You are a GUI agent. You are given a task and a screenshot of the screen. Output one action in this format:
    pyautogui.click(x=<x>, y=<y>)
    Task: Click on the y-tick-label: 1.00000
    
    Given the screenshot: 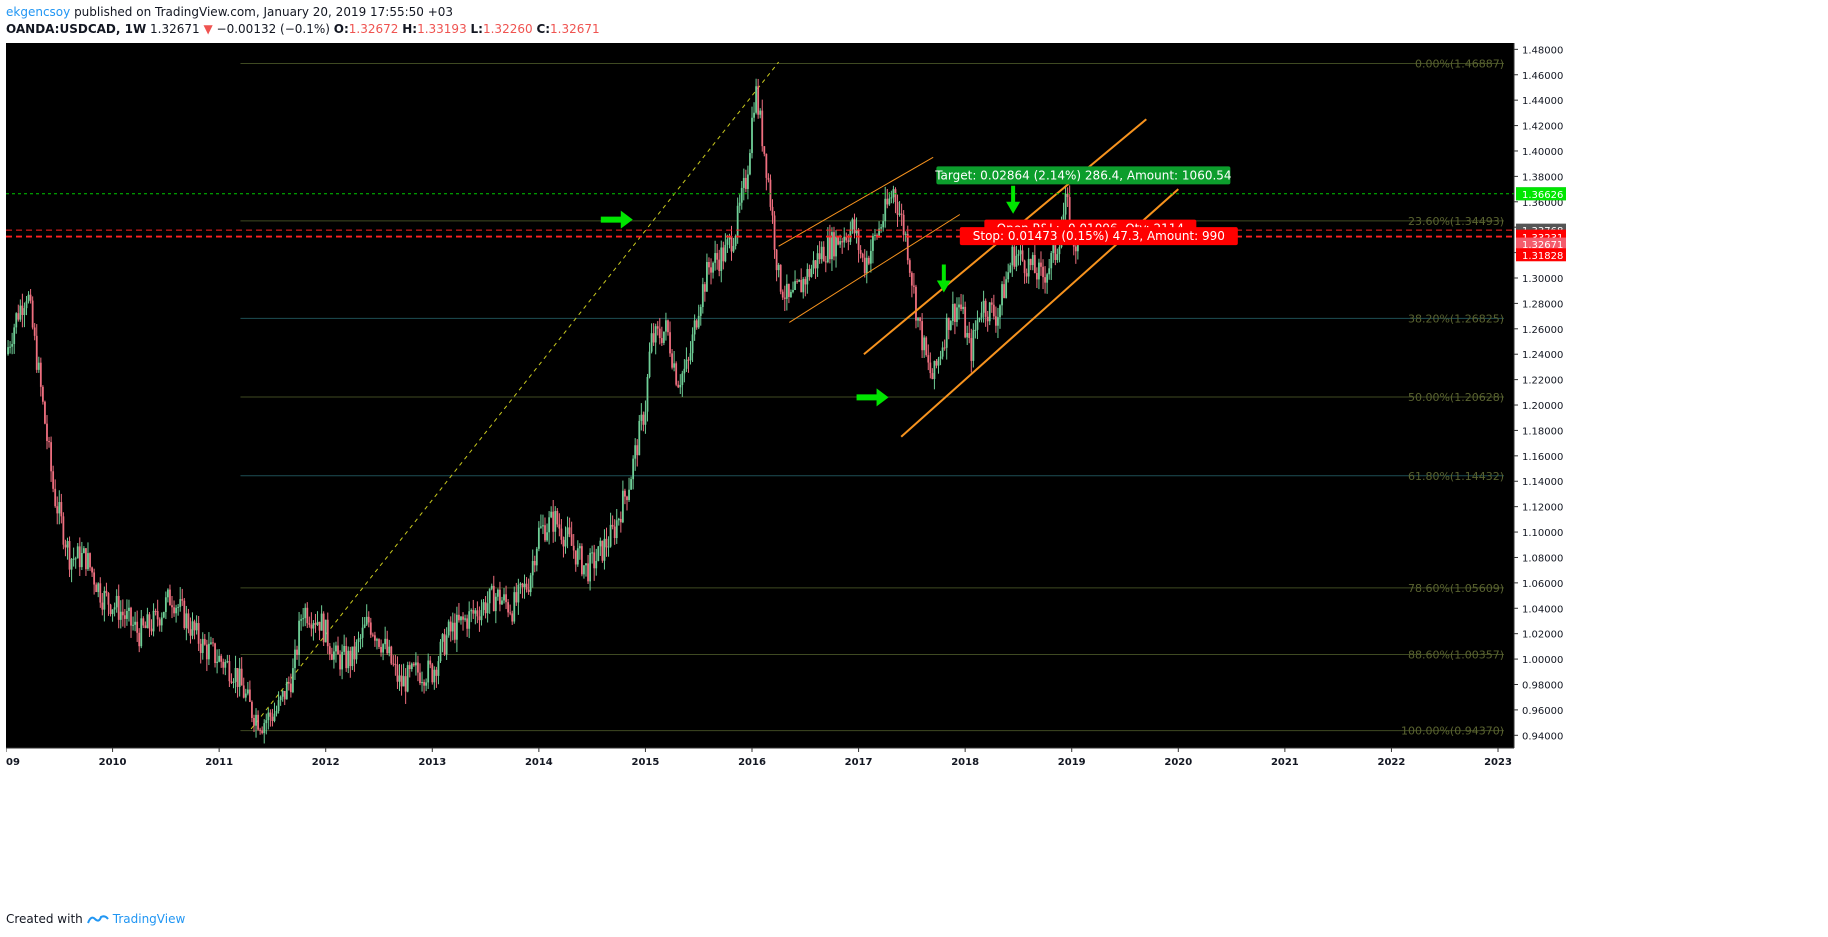 What is the action you would take?
    pyautogui.click(x=1542, y=660)
    